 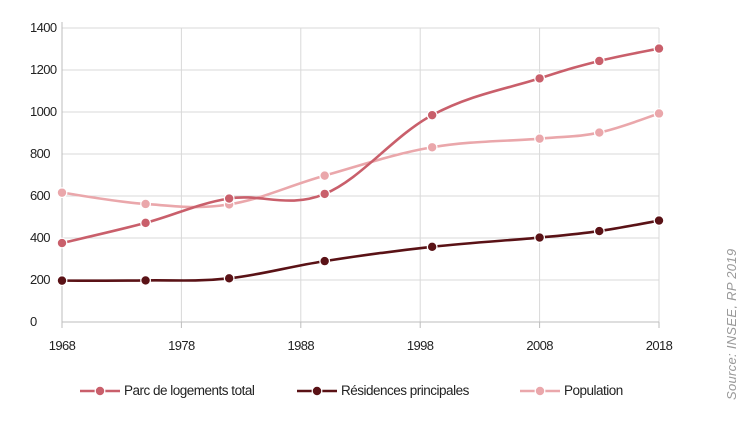 I want to click on y-tick-label: 200, so click(x=40, y=279).